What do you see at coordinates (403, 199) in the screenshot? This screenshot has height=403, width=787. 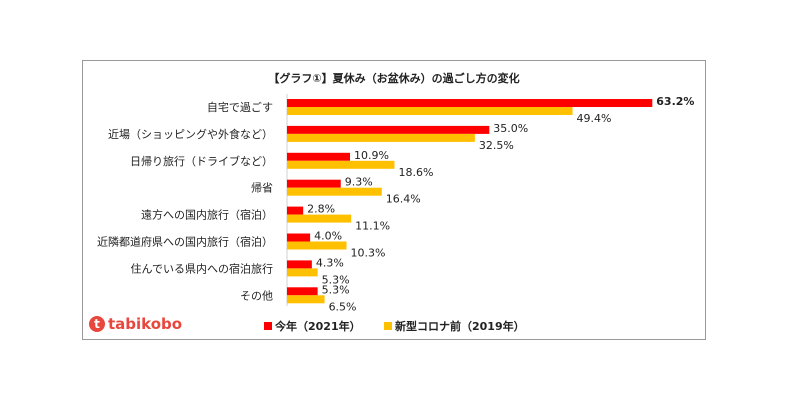 I see `data-label: 16.4%` at bounding box center [403, 199].